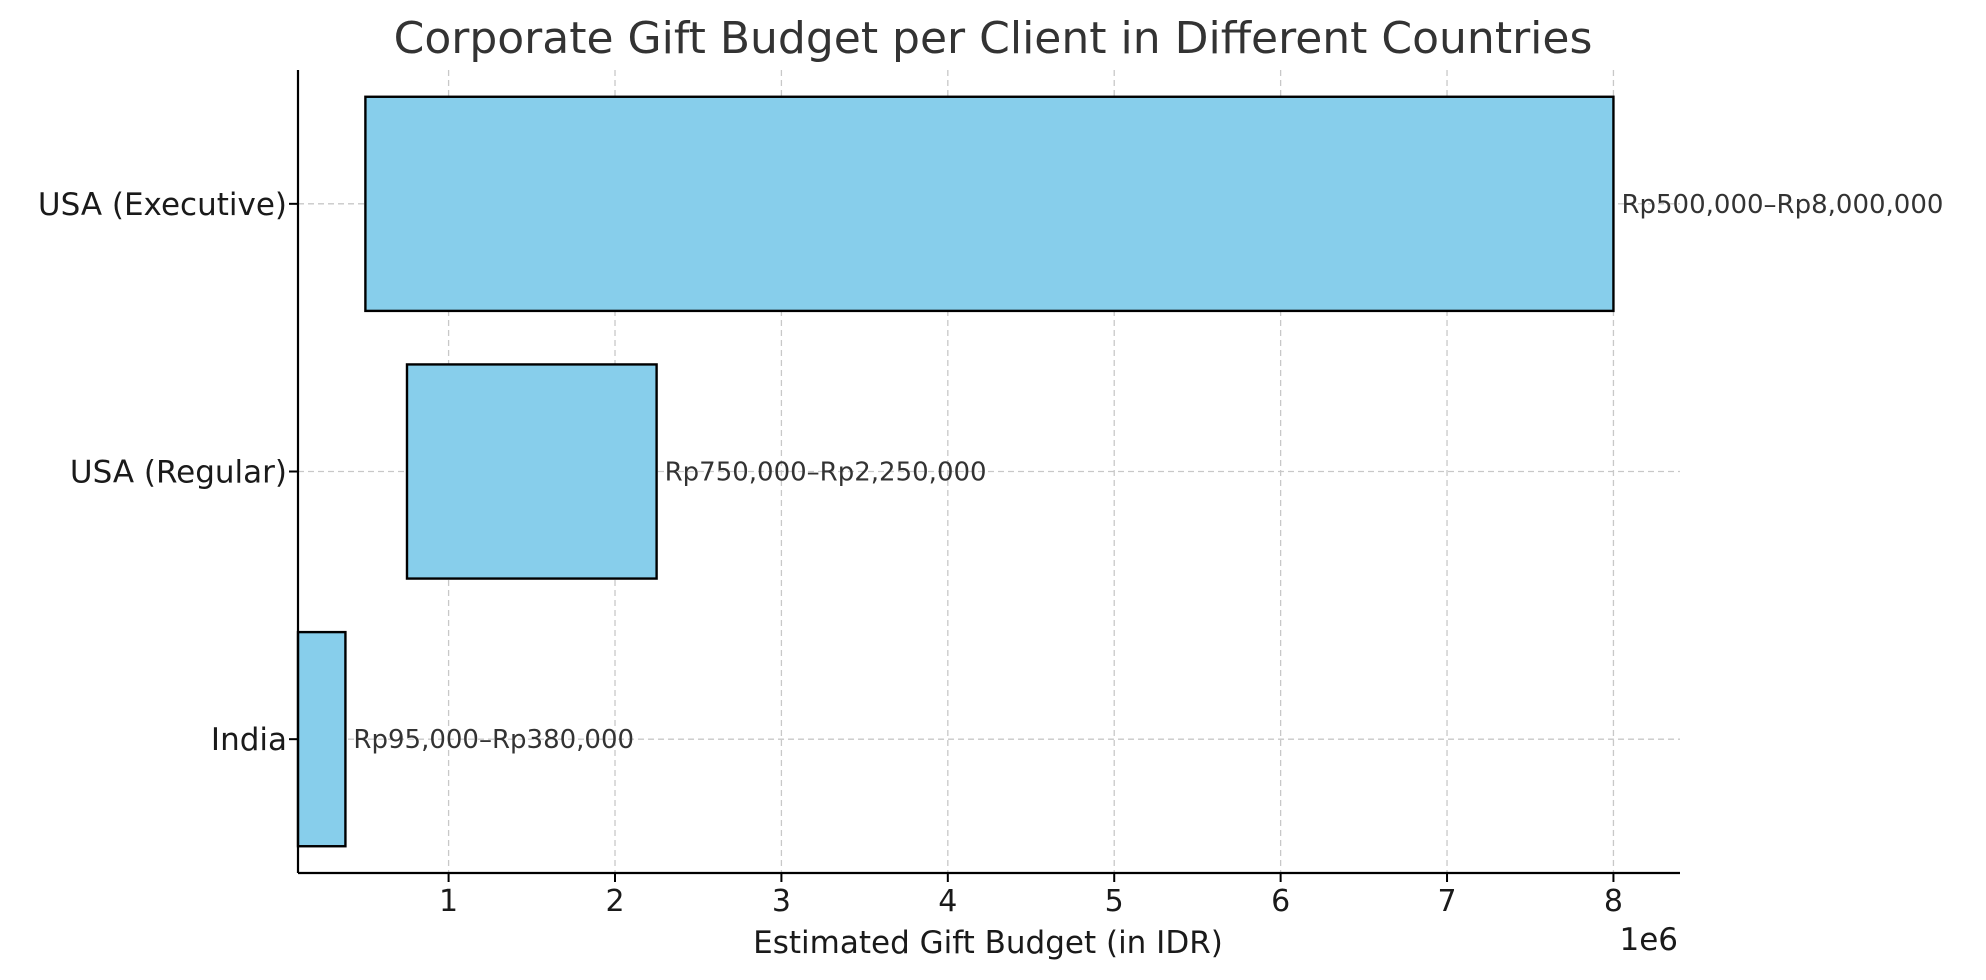  What do you see at coordinates (947, 901) in the screenshot?
I see `x-tick-label: 4` at bounding box center [947, 901].